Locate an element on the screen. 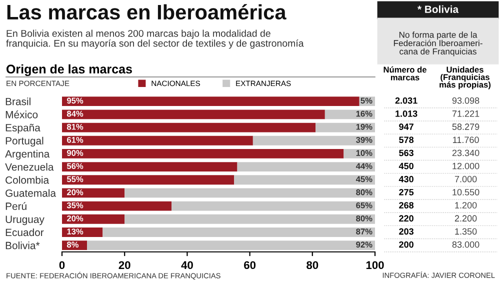  x-tick-label: 60 is located at coordinates (250, 265).